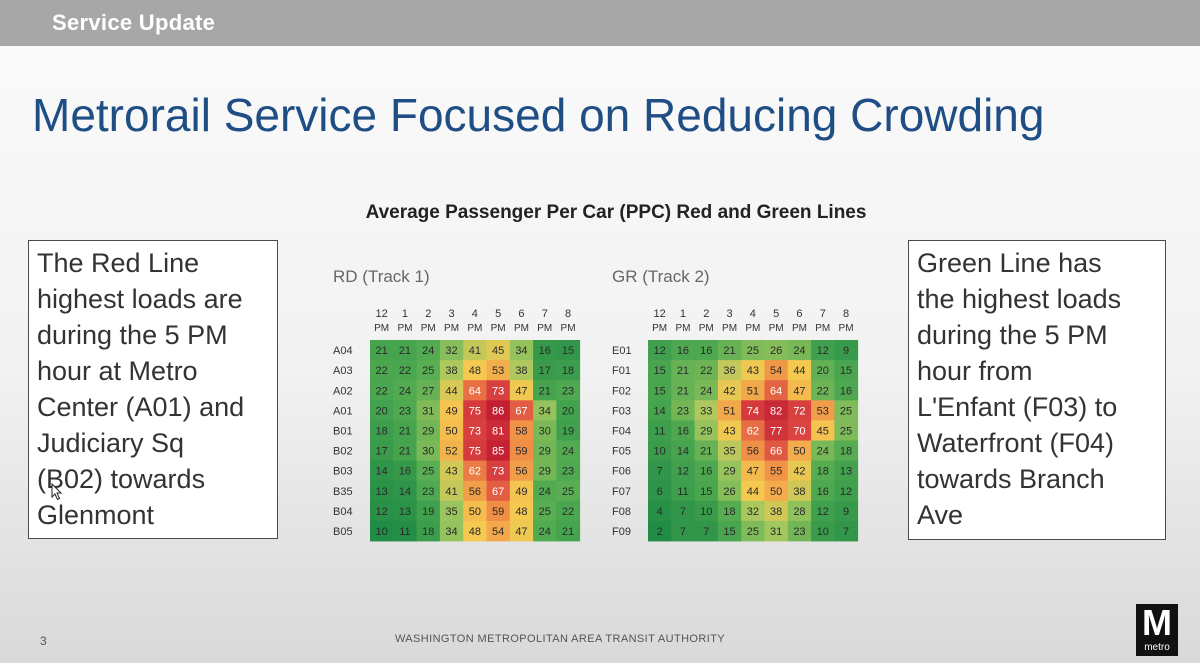 The height and width of the screenshot is (663, 1200). Describe the element at coordinates (343, 452) in the screenshot. I see `row-station-label: B02` at that location.